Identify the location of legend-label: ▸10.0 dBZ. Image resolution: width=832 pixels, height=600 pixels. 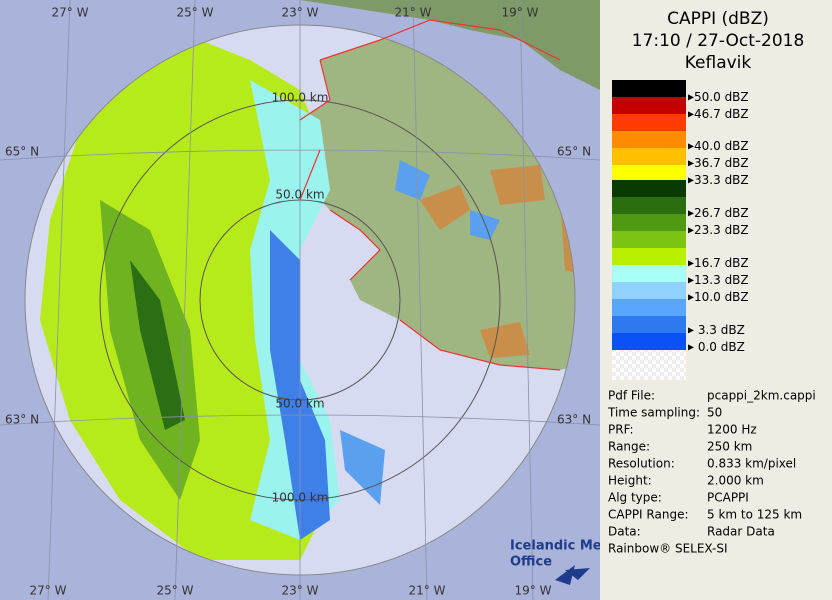
(718, 297).